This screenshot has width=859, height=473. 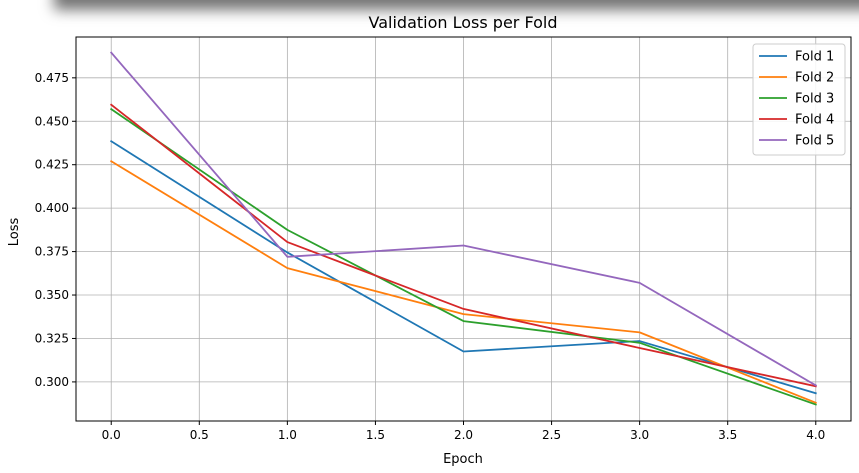 What do you see at coordinates (814, 57) in the screenshot?
I see `legend-label-fold-1: Fold 1` at bounding box center [814, 57].